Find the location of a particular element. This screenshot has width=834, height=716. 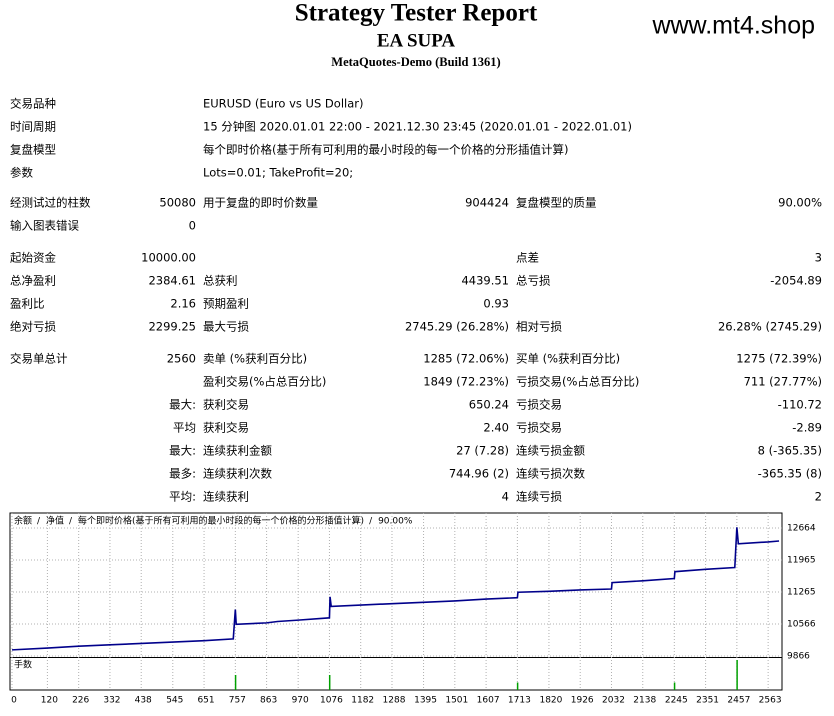

x-tick-label: 332 is located at coordinates (111, 701).